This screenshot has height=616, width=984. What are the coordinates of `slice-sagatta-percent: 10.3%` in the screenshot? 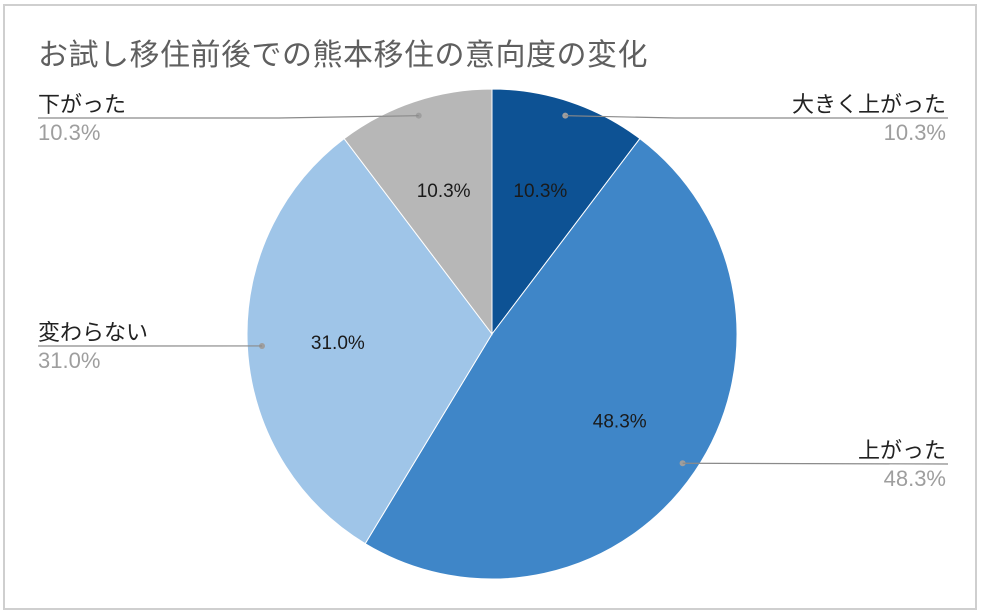 It's located at (69, 132).